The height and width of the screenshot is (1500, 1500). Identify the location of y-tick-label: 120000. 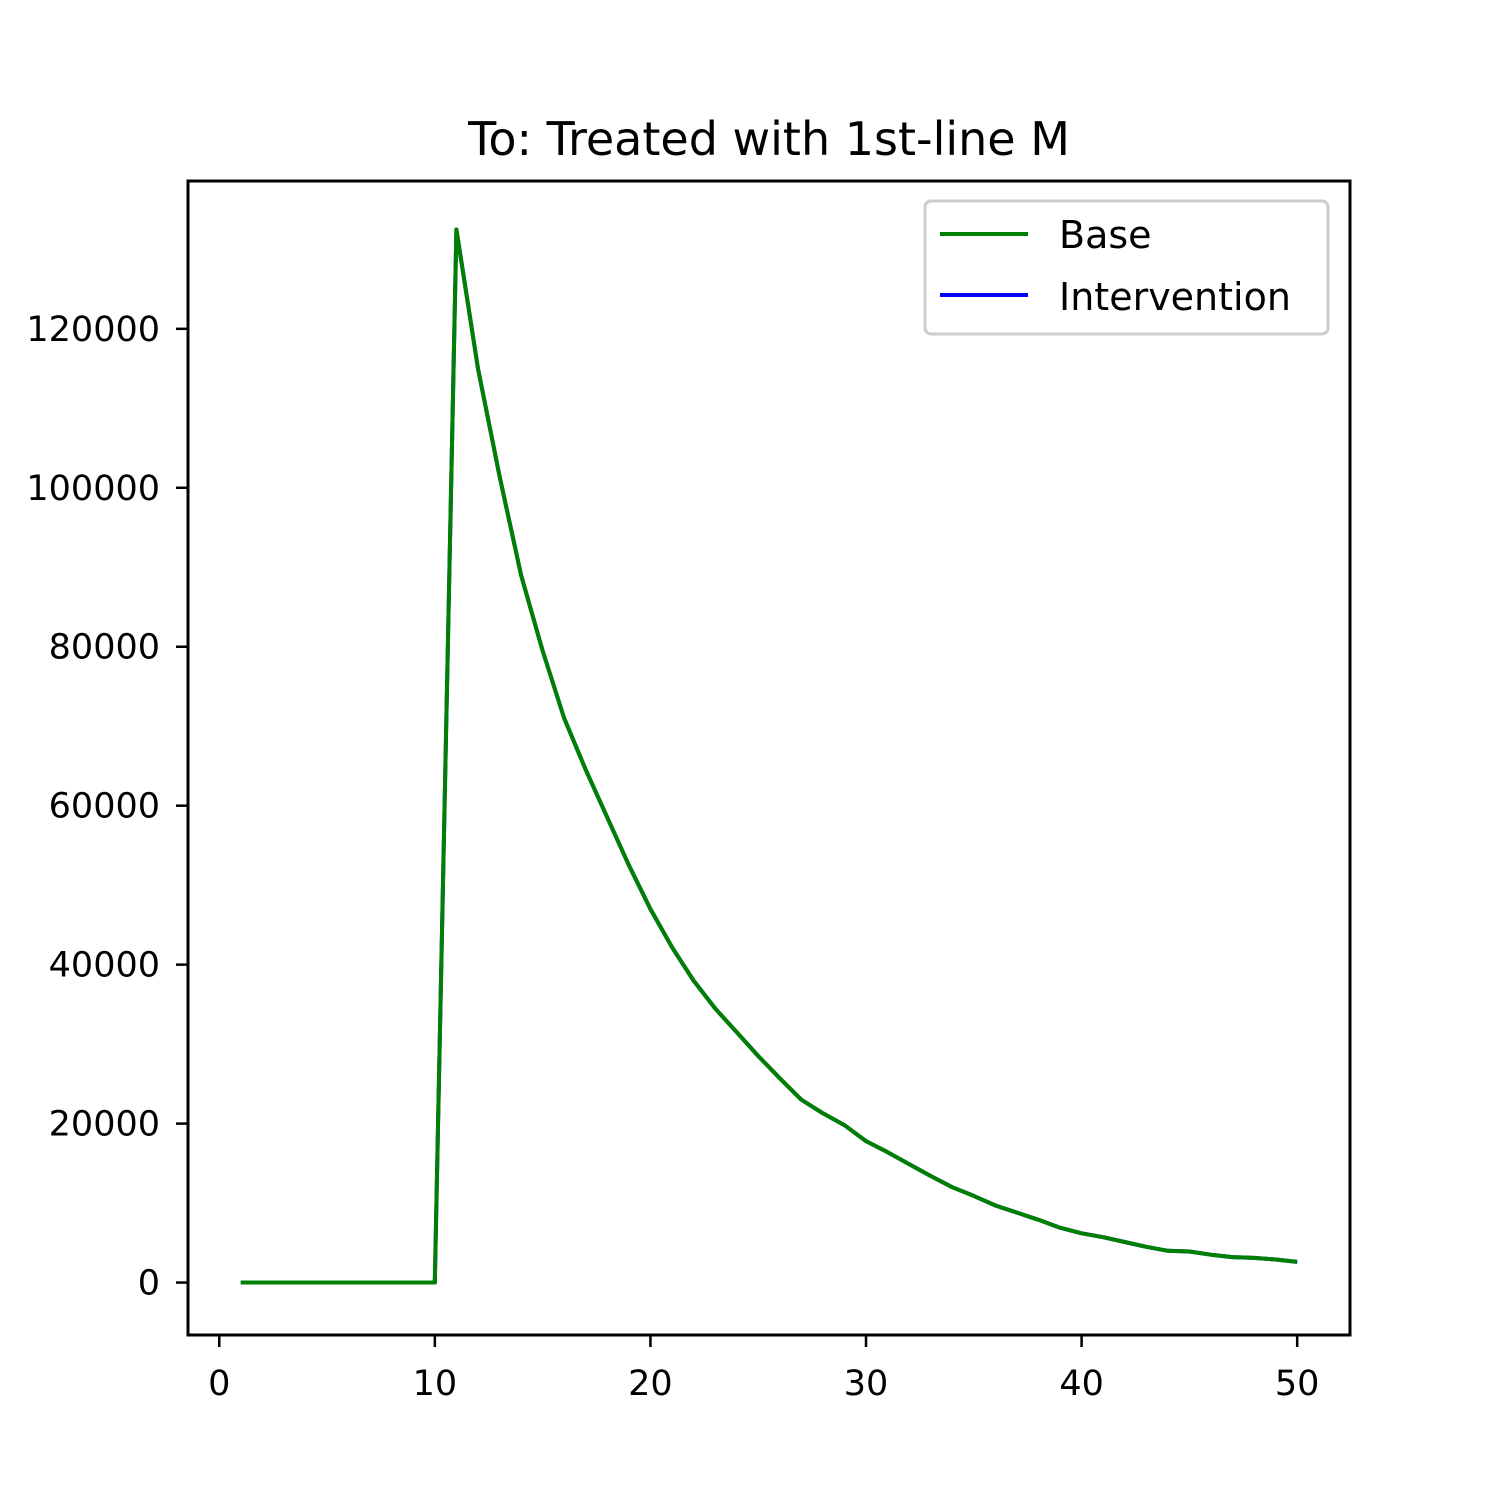
(93, 330).